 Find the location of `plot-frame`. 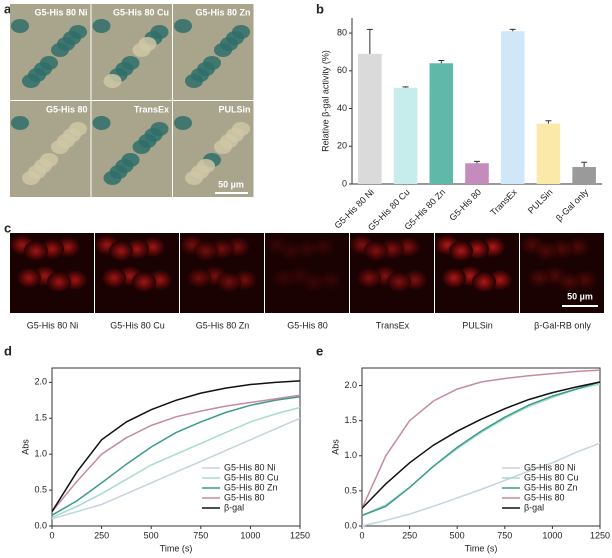

plot-frame is located at coordinates (481, 447).